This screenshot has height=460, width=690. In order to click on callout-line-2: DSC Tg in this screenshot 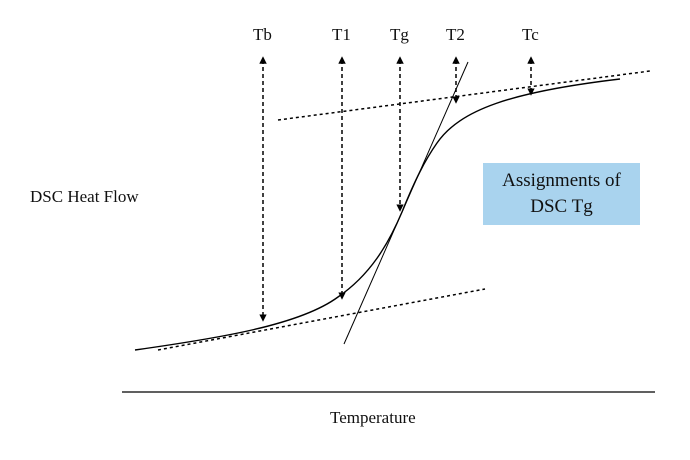, I will do `click(561, 206)`.